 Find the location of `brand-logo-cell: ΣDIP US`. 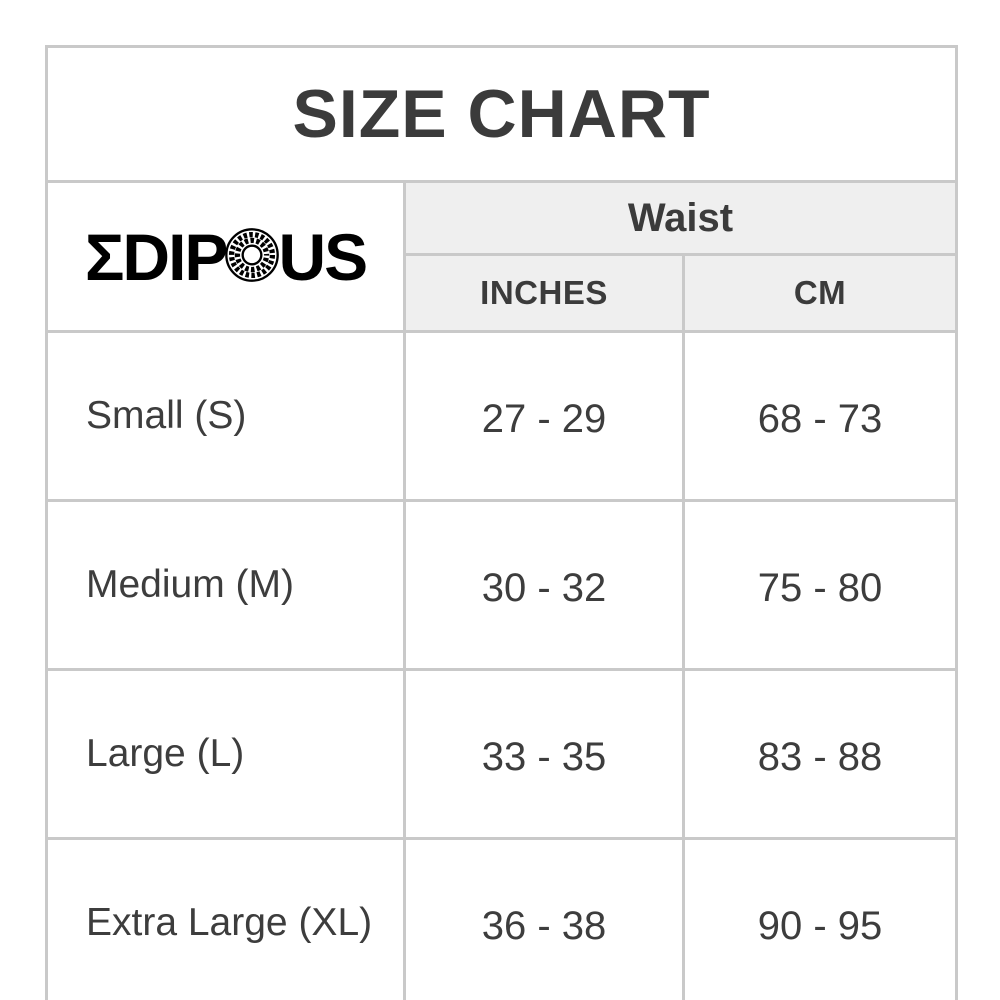

brand-logo-cell: ΣDIP US is located at coordinates (225, 256).